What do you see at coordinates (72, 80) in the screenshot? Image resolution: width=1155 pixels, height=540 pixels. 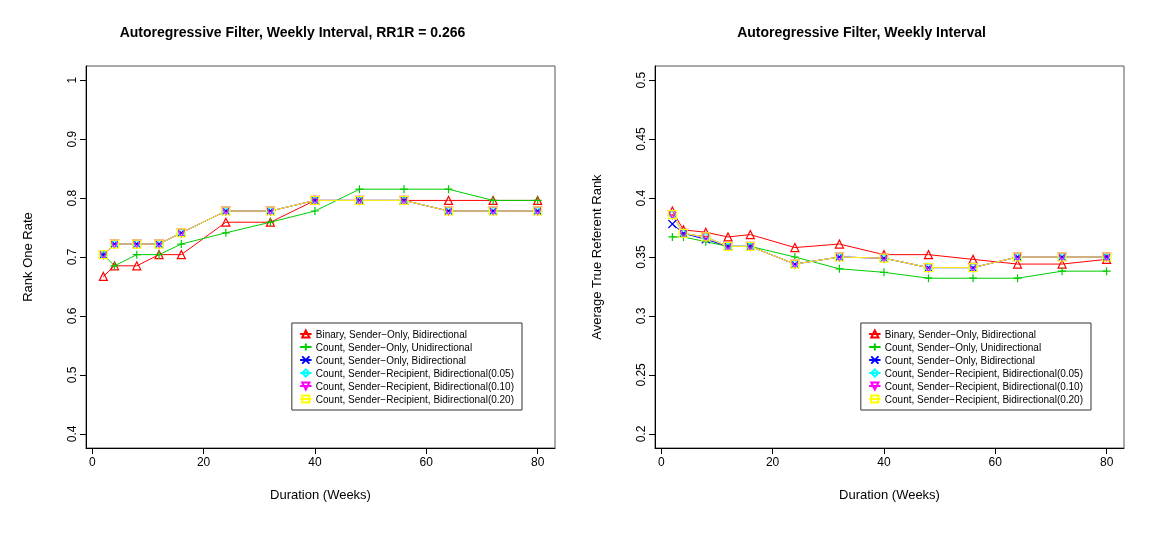 I see `y-tick-label: 1` at bounding box center [72, 80].